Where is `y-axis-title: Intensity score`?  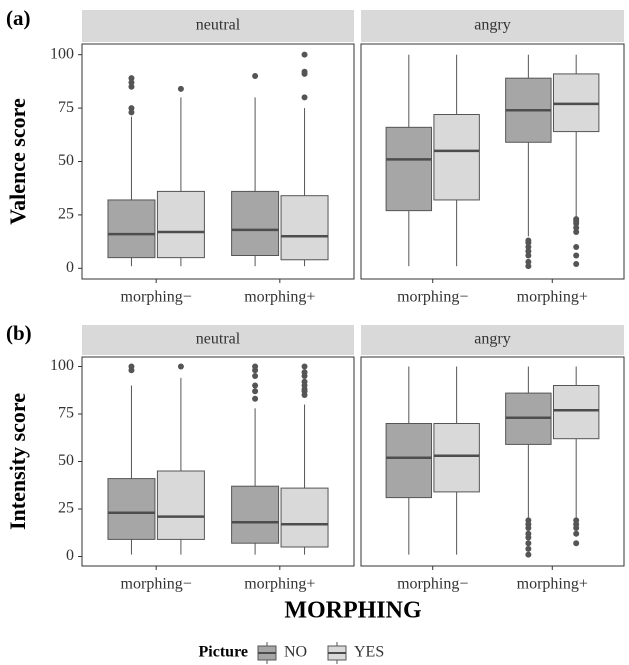 y-axis-title: Intensity score is located at coordinates (17, 461).